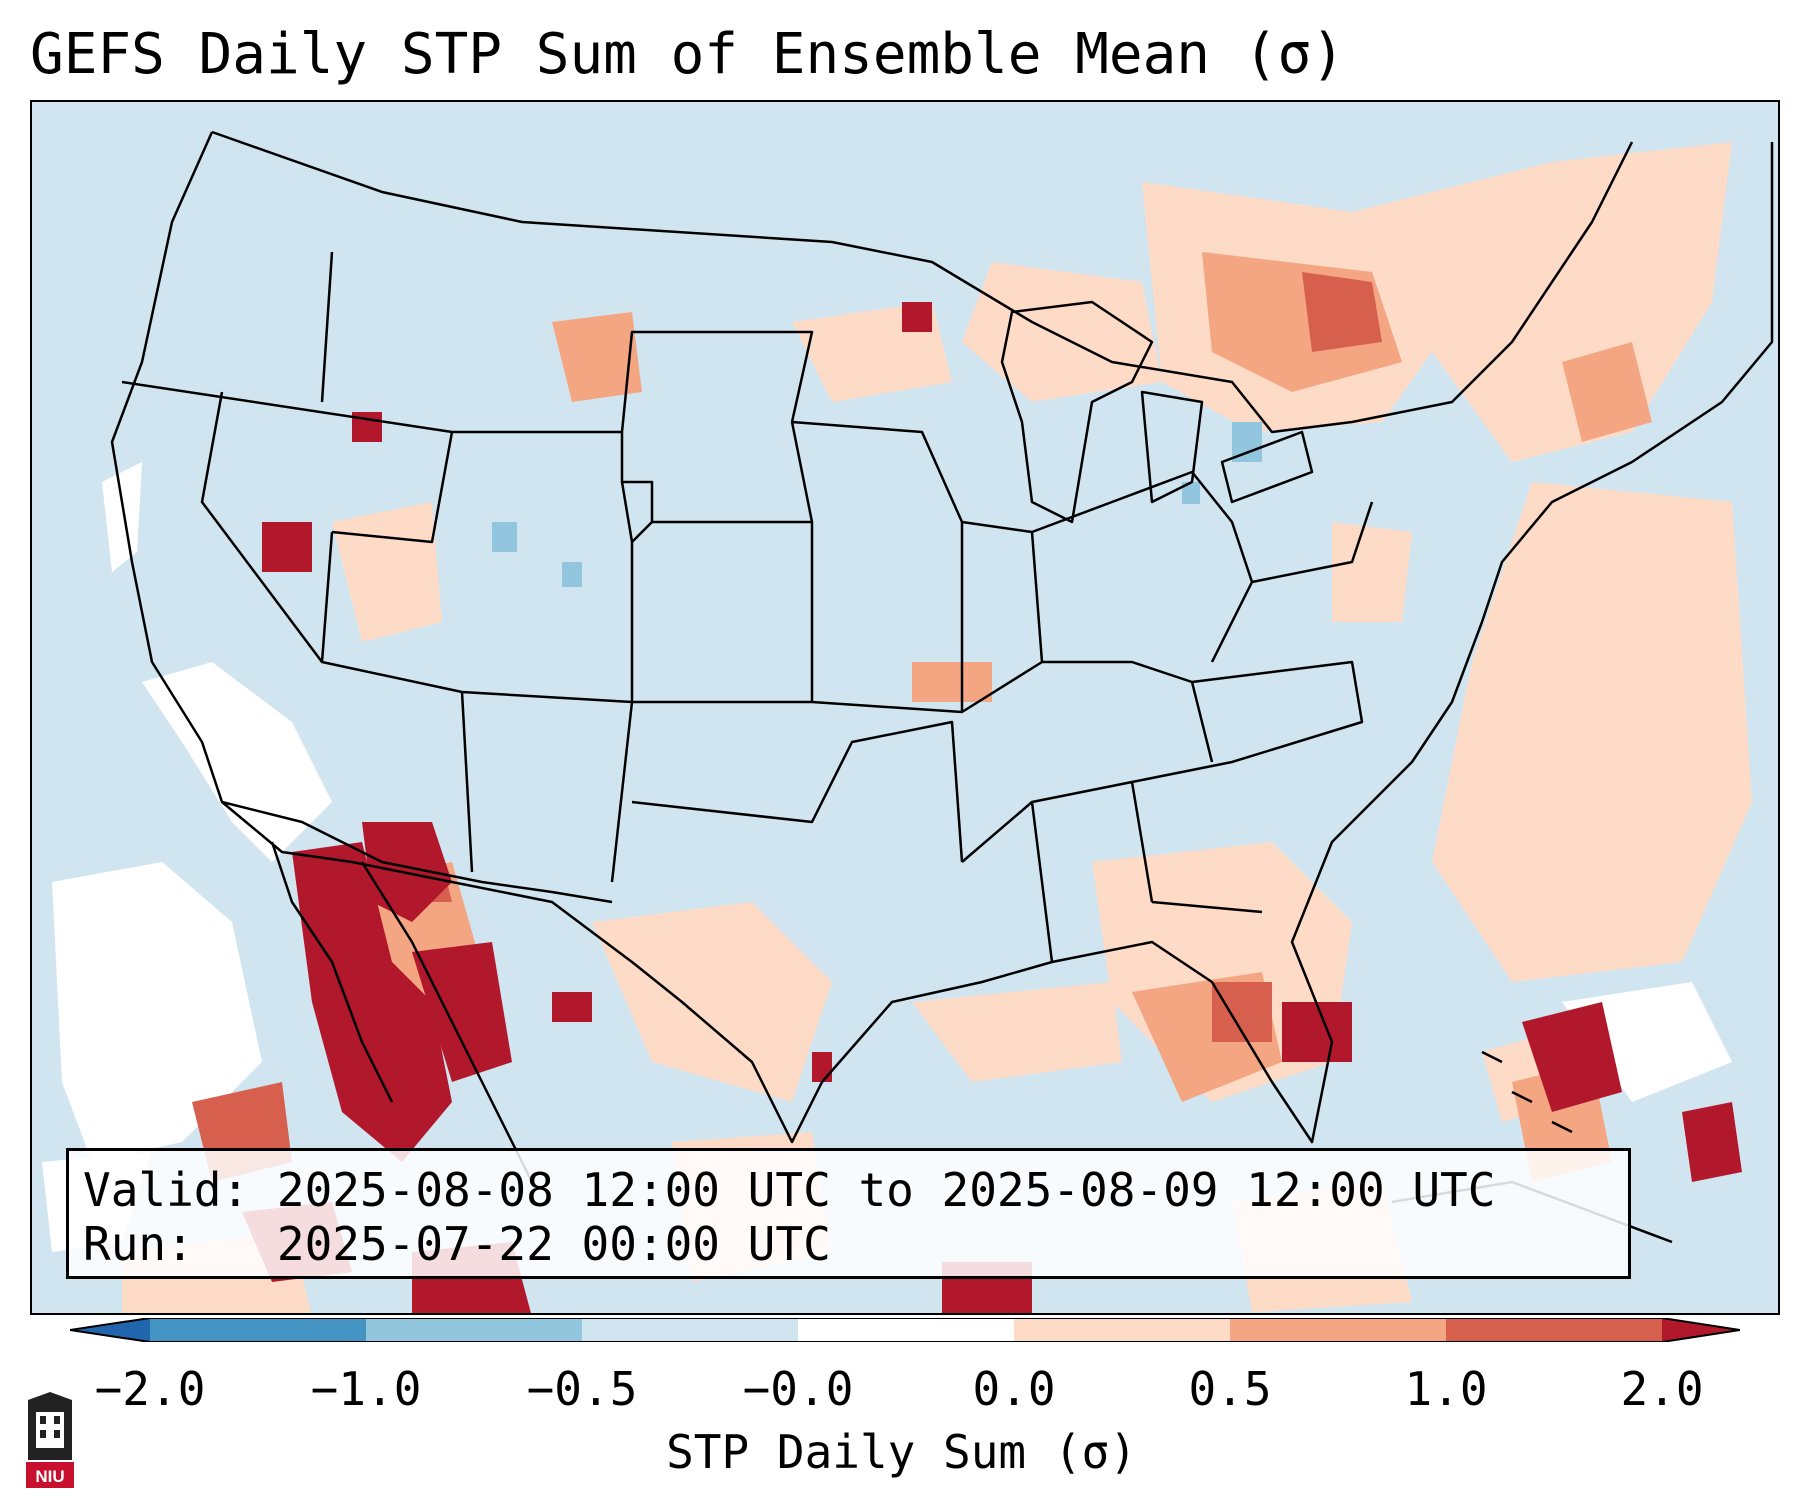  Describe the element at coordinates (901, 1452) in the screenshot. I see `colorbar-label: STP Daily Sum (σ)` at that location.